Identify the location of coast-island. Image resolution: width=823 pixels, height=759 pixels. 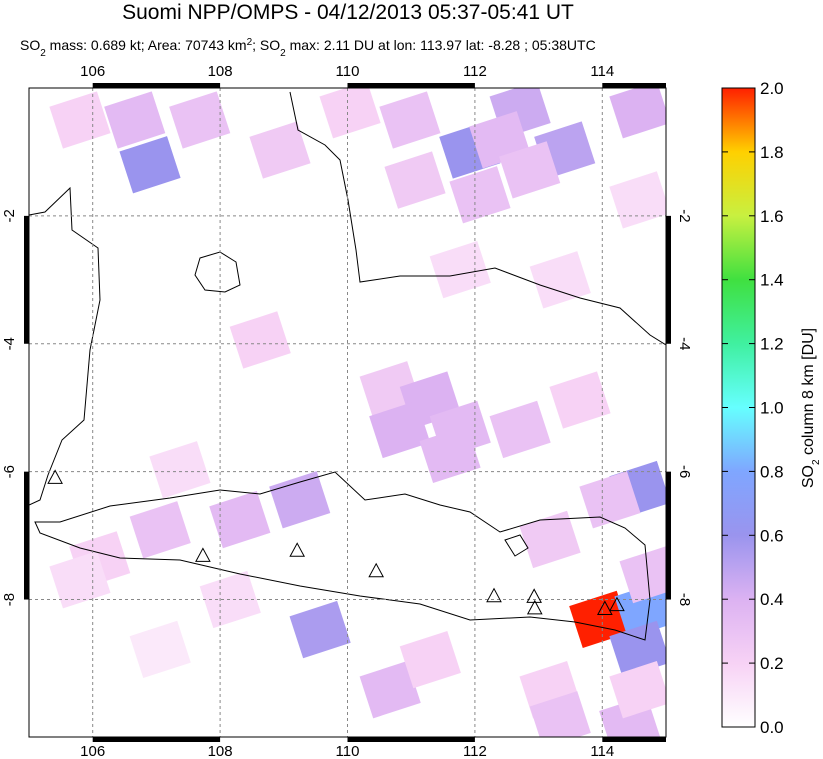
(217, 272).